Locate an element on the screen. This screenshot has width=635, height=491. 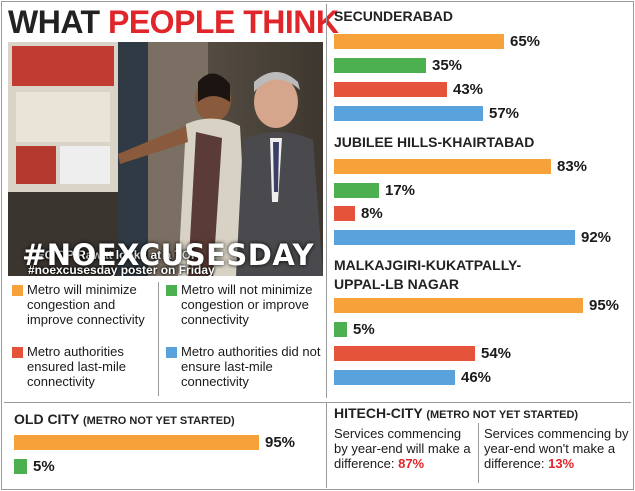
hitech-left-pct: 87% is located at coordinates (411, 463).